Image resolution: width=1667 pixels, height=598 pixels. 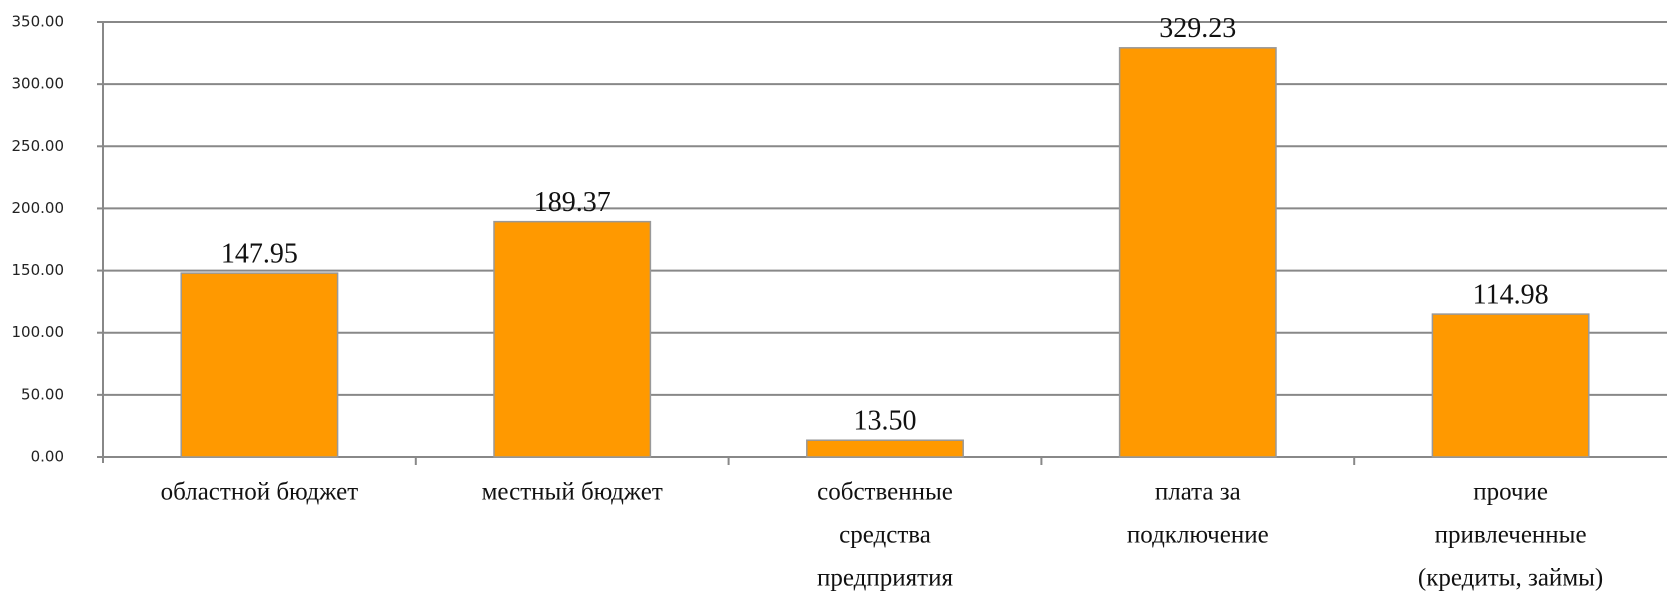 I want to click on data-label: 114.98, so click(x=1511, y=295).